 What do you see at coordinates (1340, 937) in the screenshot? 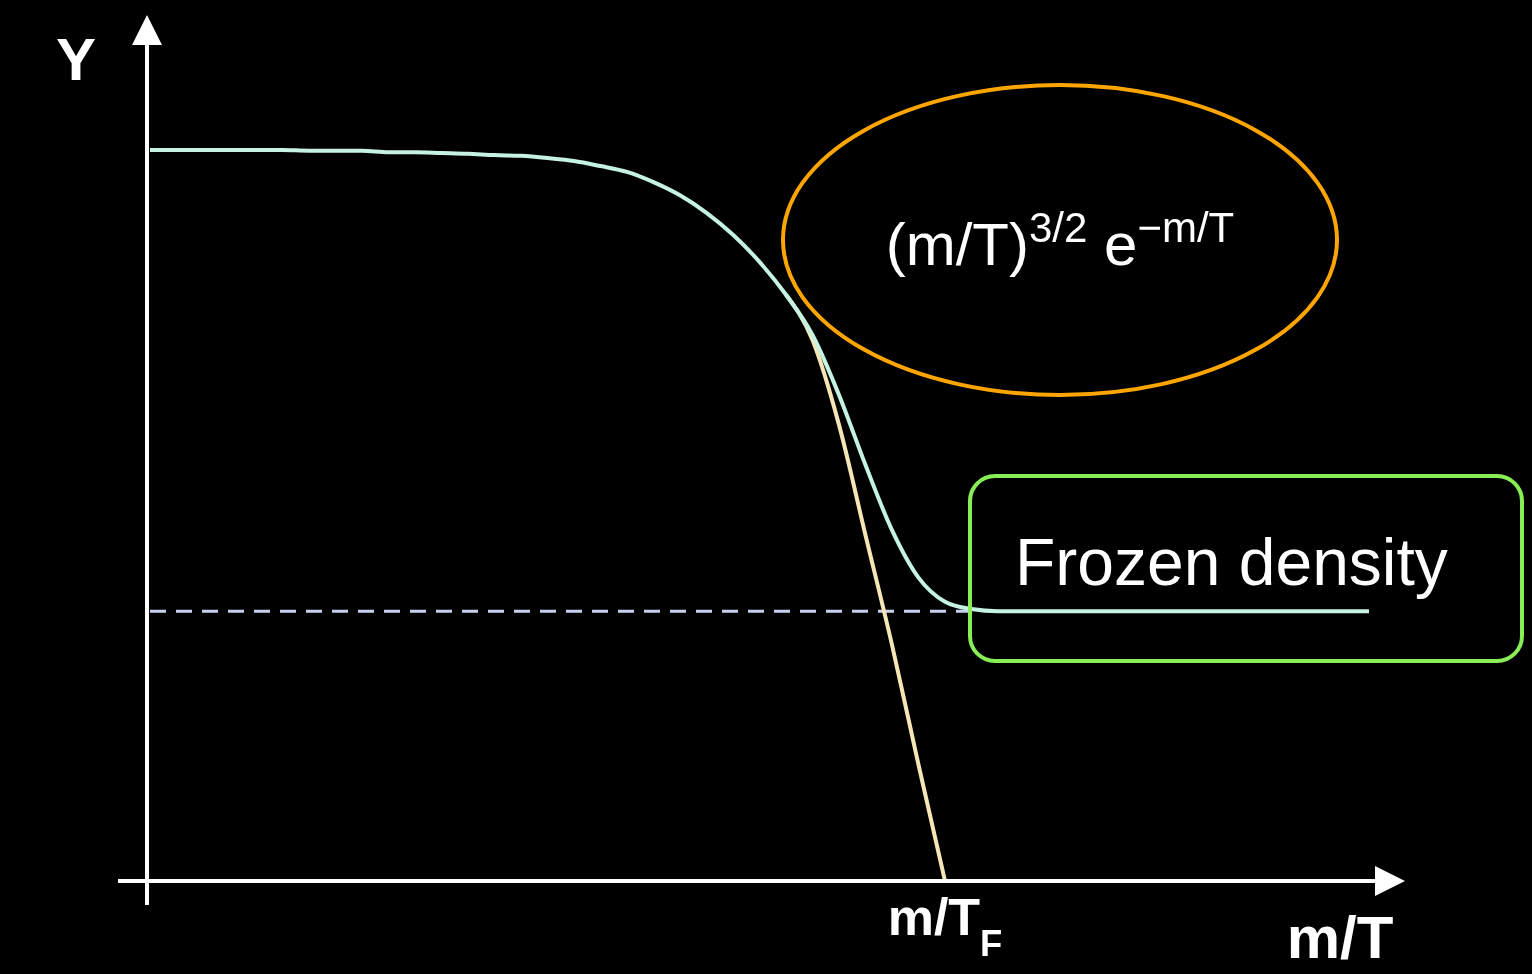
I see `x-axis-title: m/T` at bounding box center [1340, 937].